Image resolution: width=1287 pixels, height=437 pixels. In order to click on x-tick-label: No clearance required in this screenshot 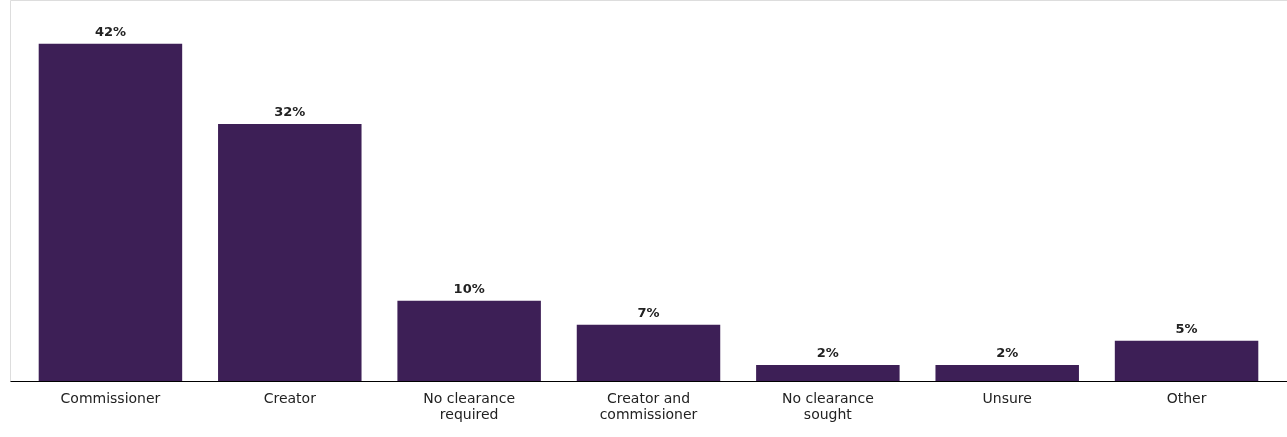, I will do `click(469, 405)`.